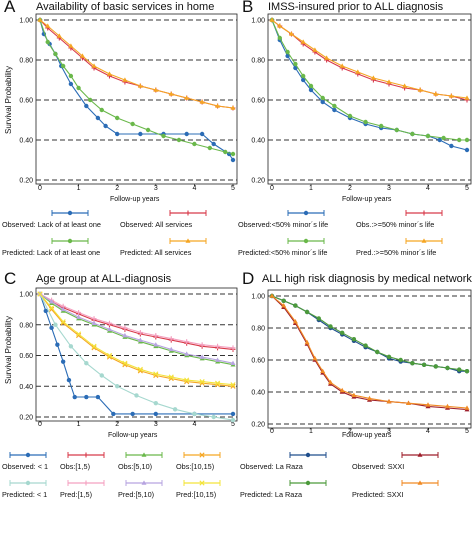 This screenshot has width=474, height=540. Describe the element at coordinates (26, 141) in the screenshot. I see `y-tick-label: 0.40` at that location.